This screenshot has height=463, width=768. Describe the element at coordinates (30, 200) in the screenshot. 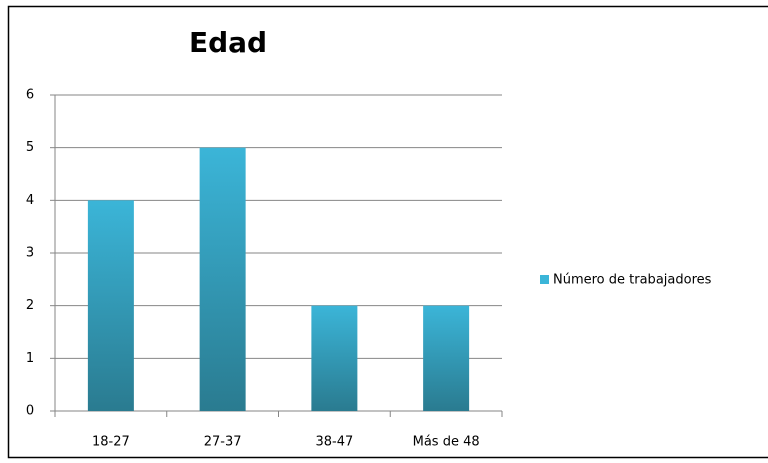

I see `y-tick-label: 4` at that location.